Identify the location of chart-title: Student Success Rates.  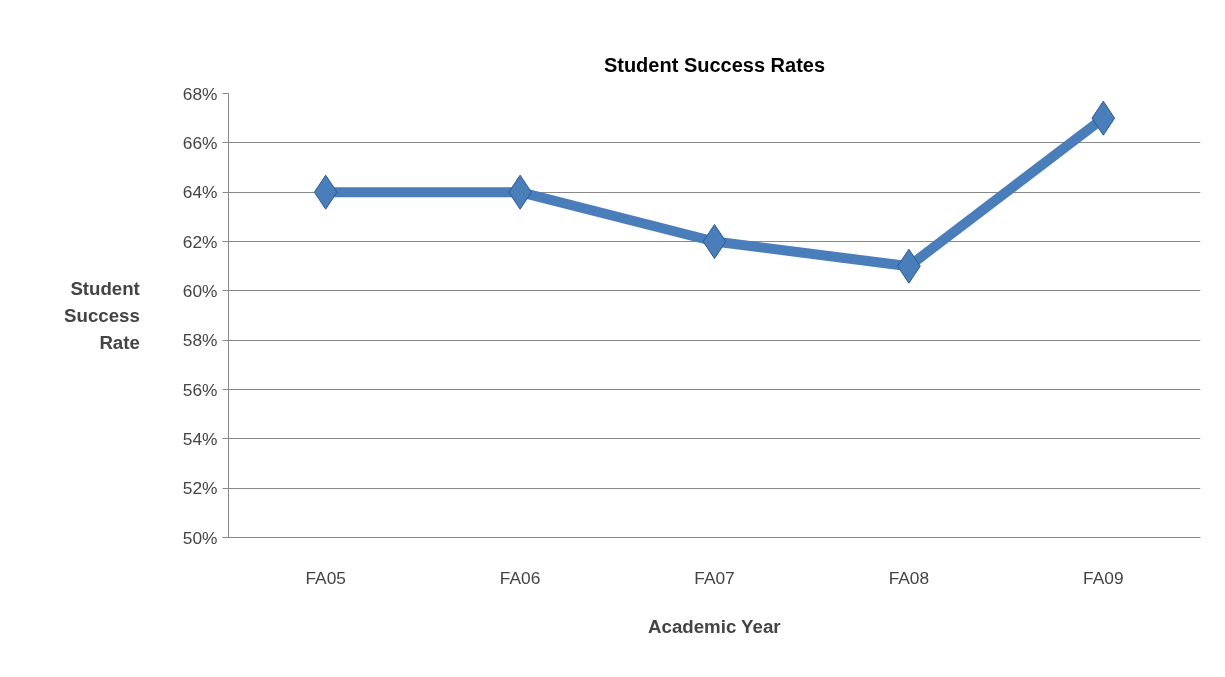
(714, 65).